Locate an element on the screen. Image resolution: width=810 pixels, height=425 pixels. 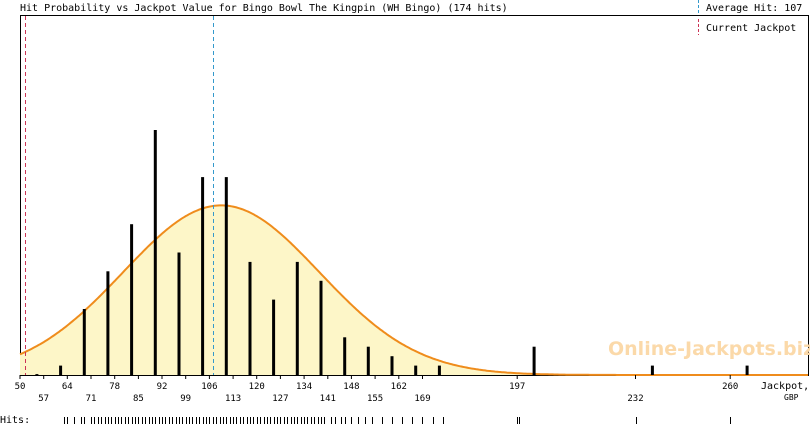
hits-rug-group is located at coordinates (397, 420).